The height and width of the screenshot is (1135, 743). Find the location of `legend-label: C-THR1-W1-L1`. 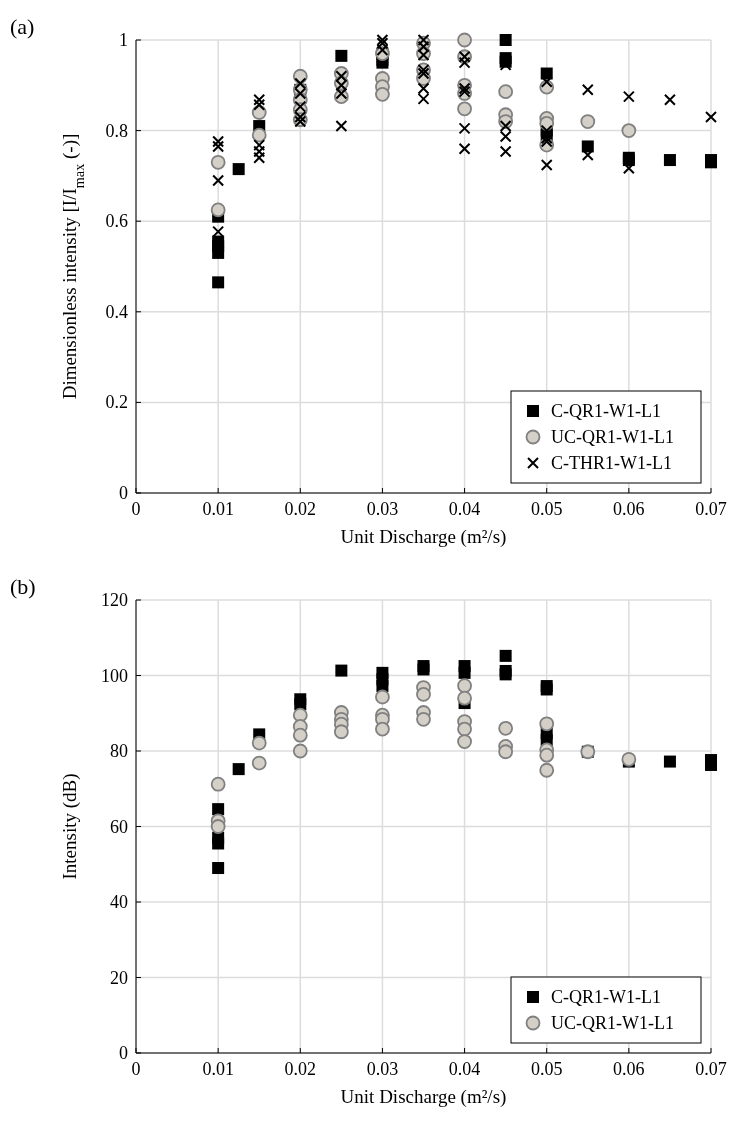

legend-label: C-THR1-W1-L1 is located at coordinates (611, 463).